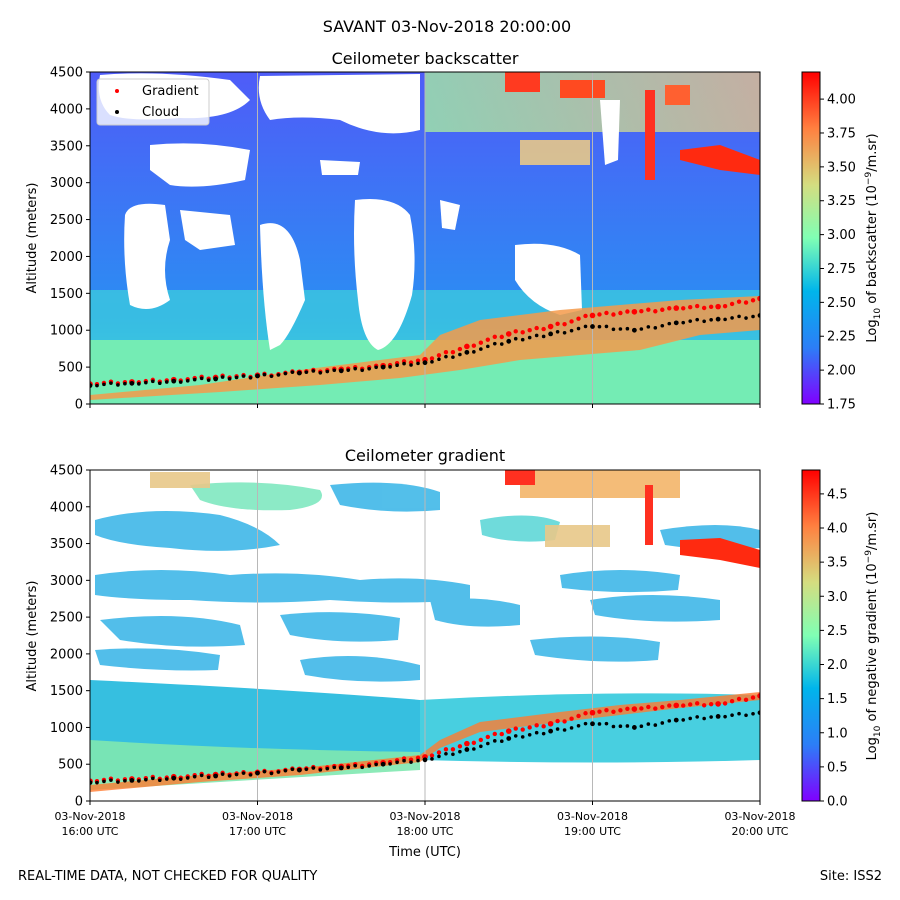 This screenshot has height=900, width=900. I want to click on colorbar-tick-label: 0.0, so click(837, 802).